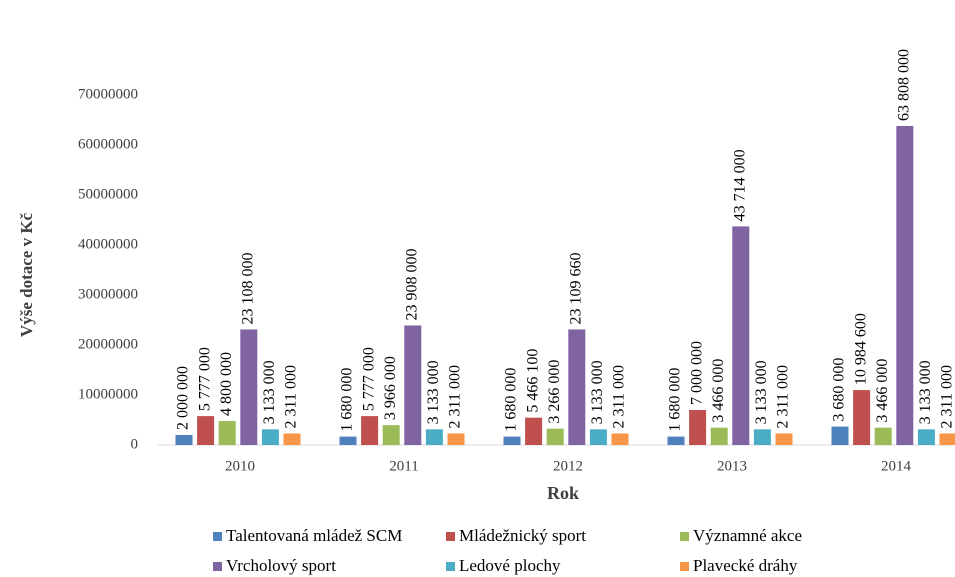  Describe the element at coordinates (745, 565) in the screenshot. I see `legend-label: Plavecké dráhy` at that location.